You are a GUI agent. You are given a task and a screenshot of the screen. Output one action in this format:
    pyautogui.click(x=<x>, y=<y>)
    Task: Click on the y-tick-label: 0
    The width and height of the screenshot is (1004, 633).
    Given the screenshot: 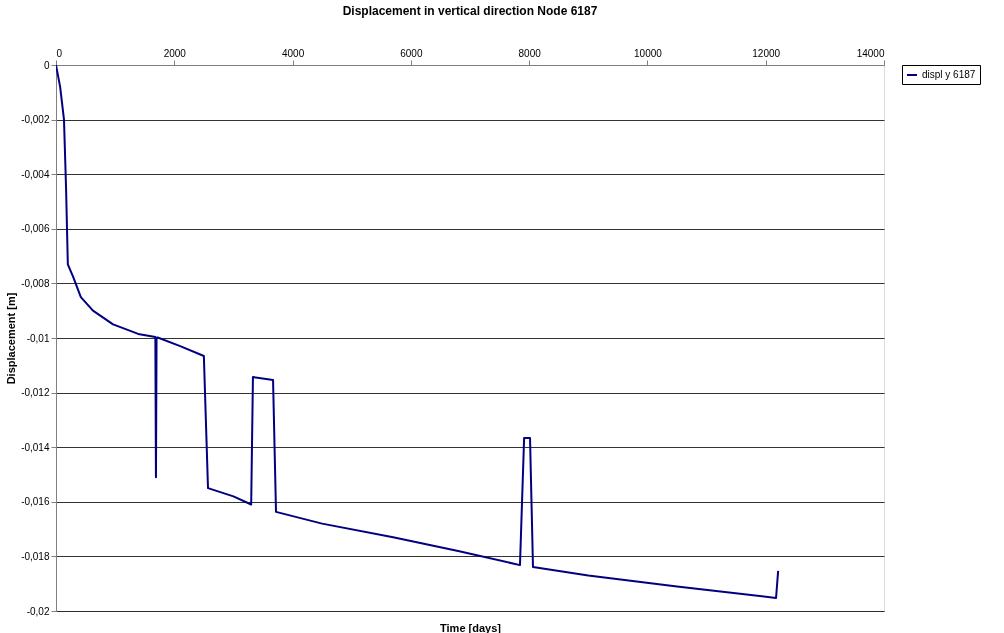 What is the action you would take?
    pyautogui.click(x=46, y=65)
    